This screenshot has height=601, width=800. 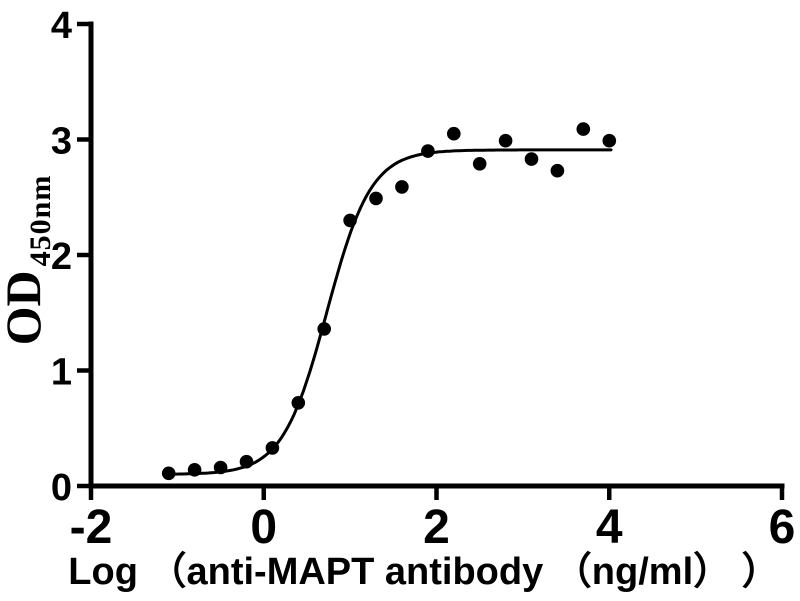 I want to click on x-tick-label: 0, so click(x=263, y=527).